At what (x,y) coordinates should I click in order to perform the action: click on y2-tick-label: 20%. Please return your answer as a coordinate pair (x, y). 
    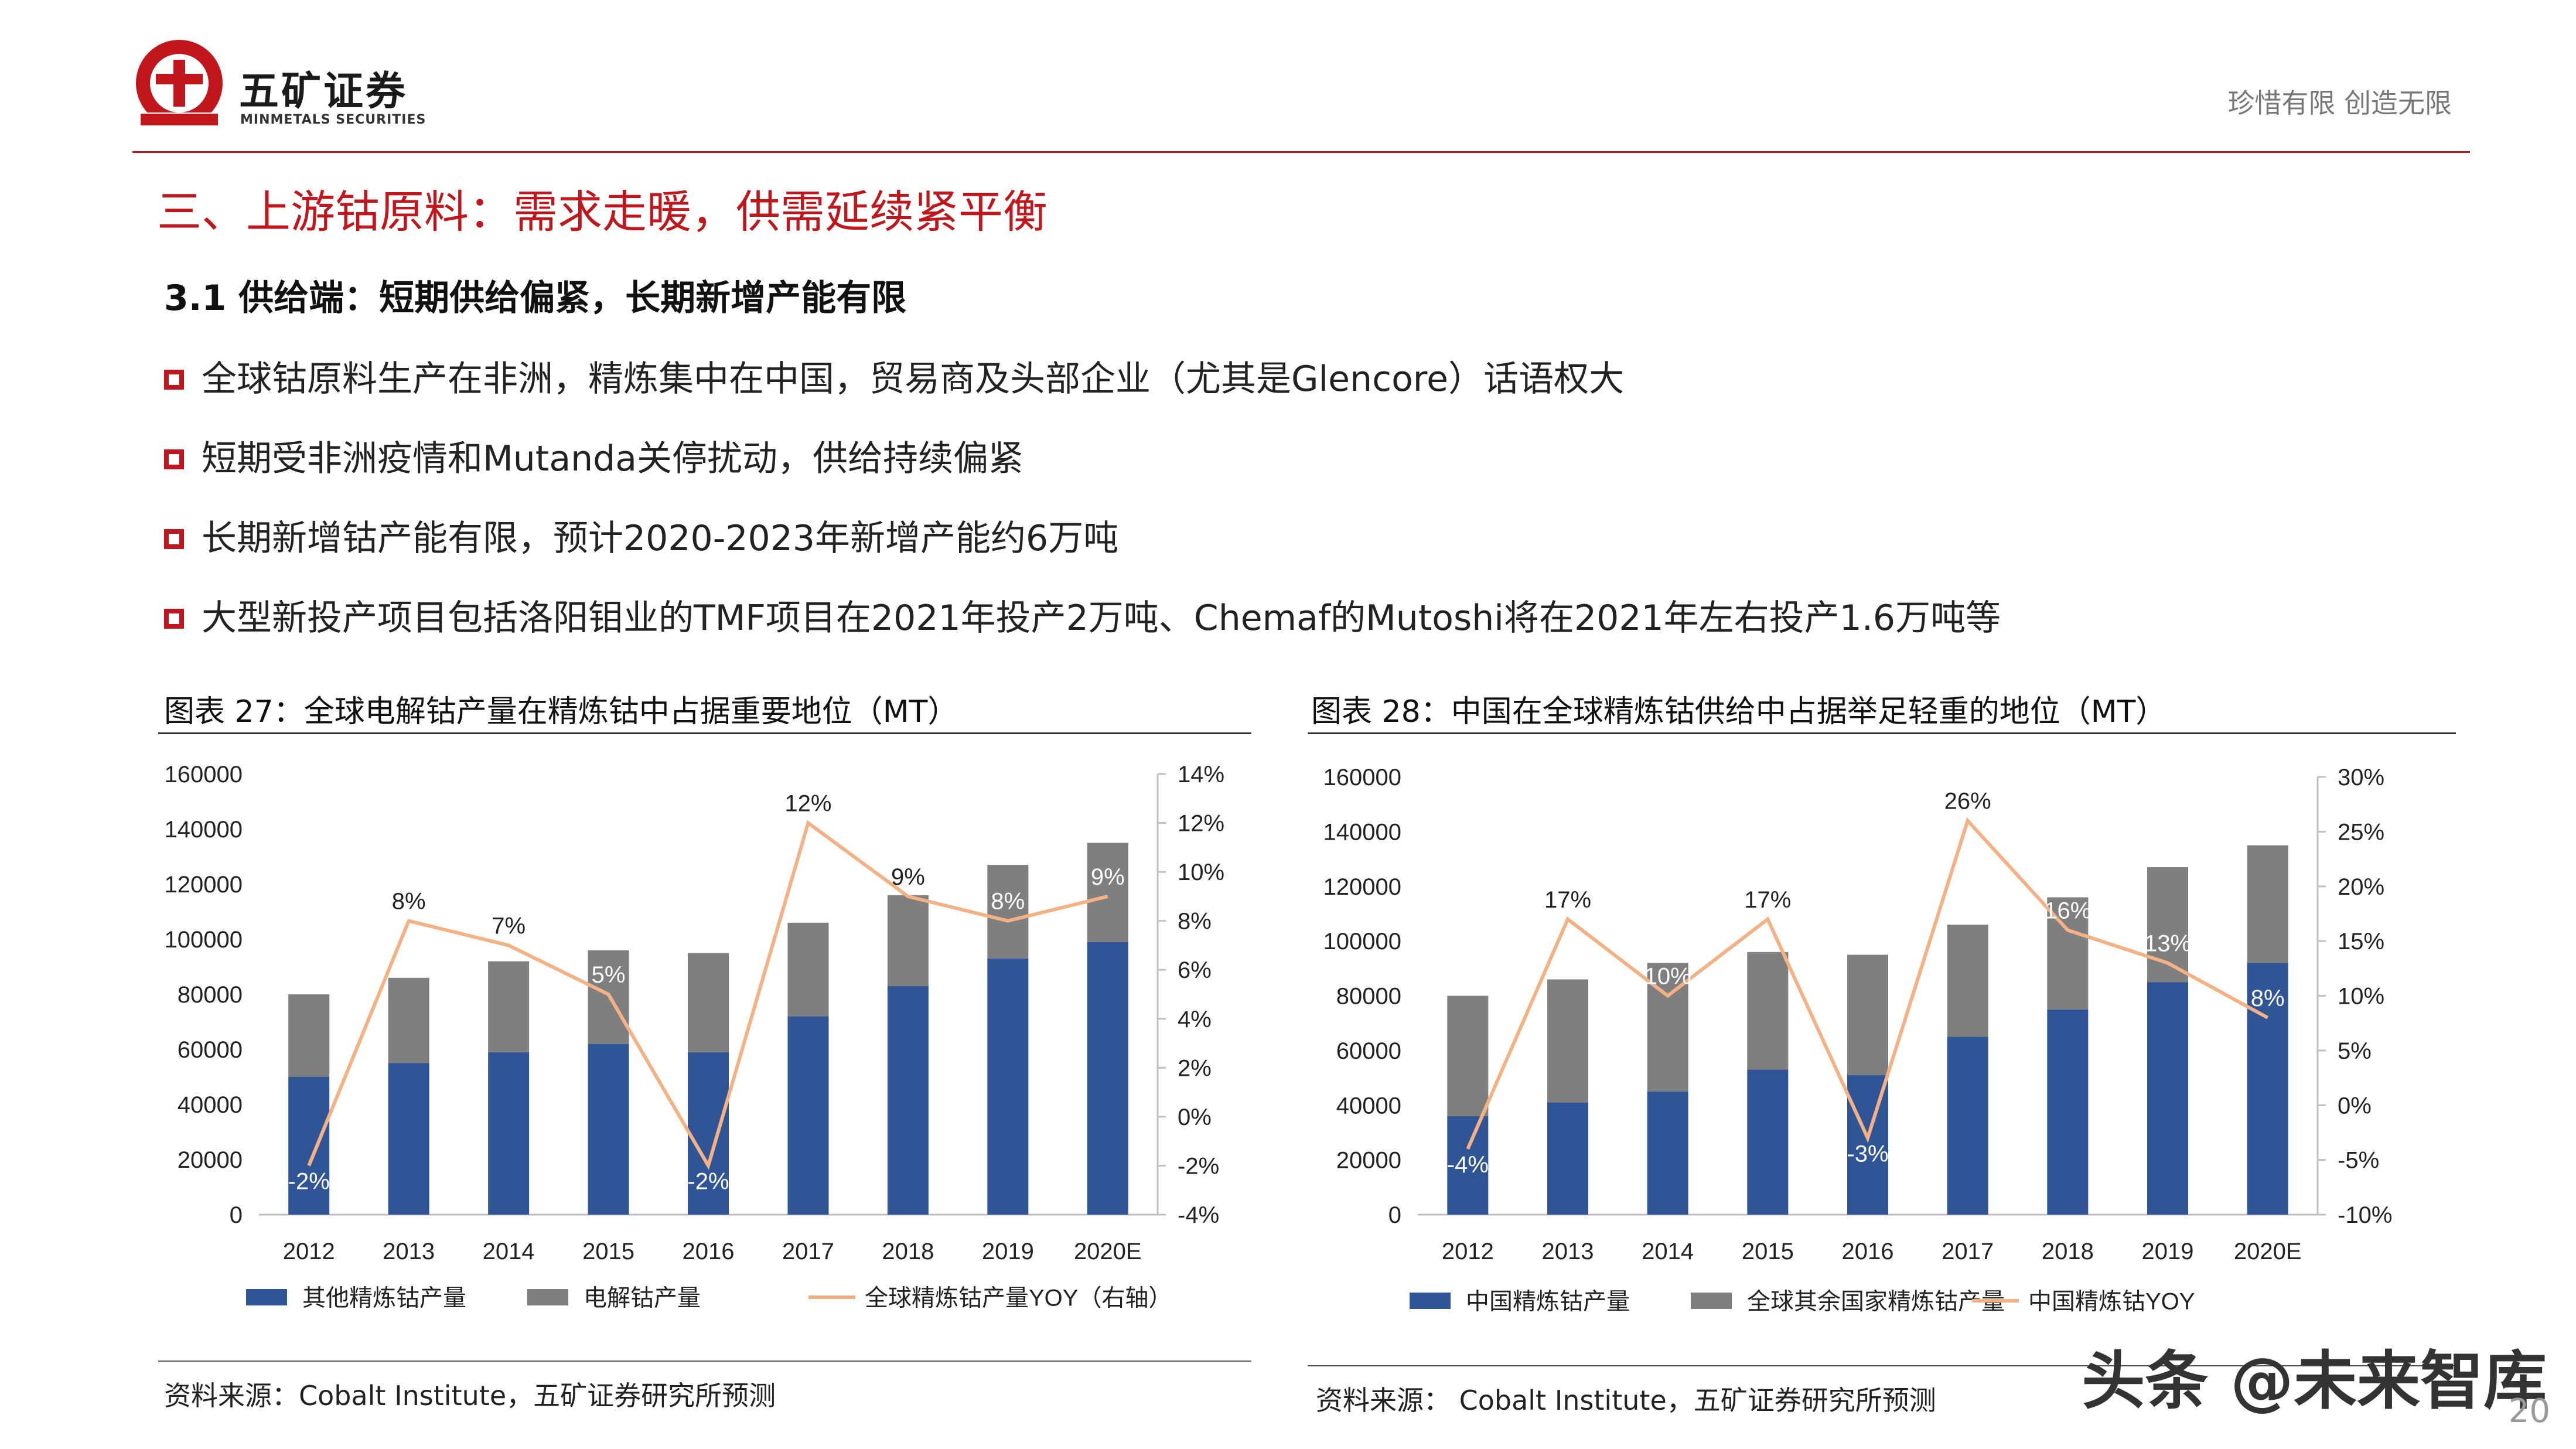
    Looking at the image, I should click on (2361, 887).